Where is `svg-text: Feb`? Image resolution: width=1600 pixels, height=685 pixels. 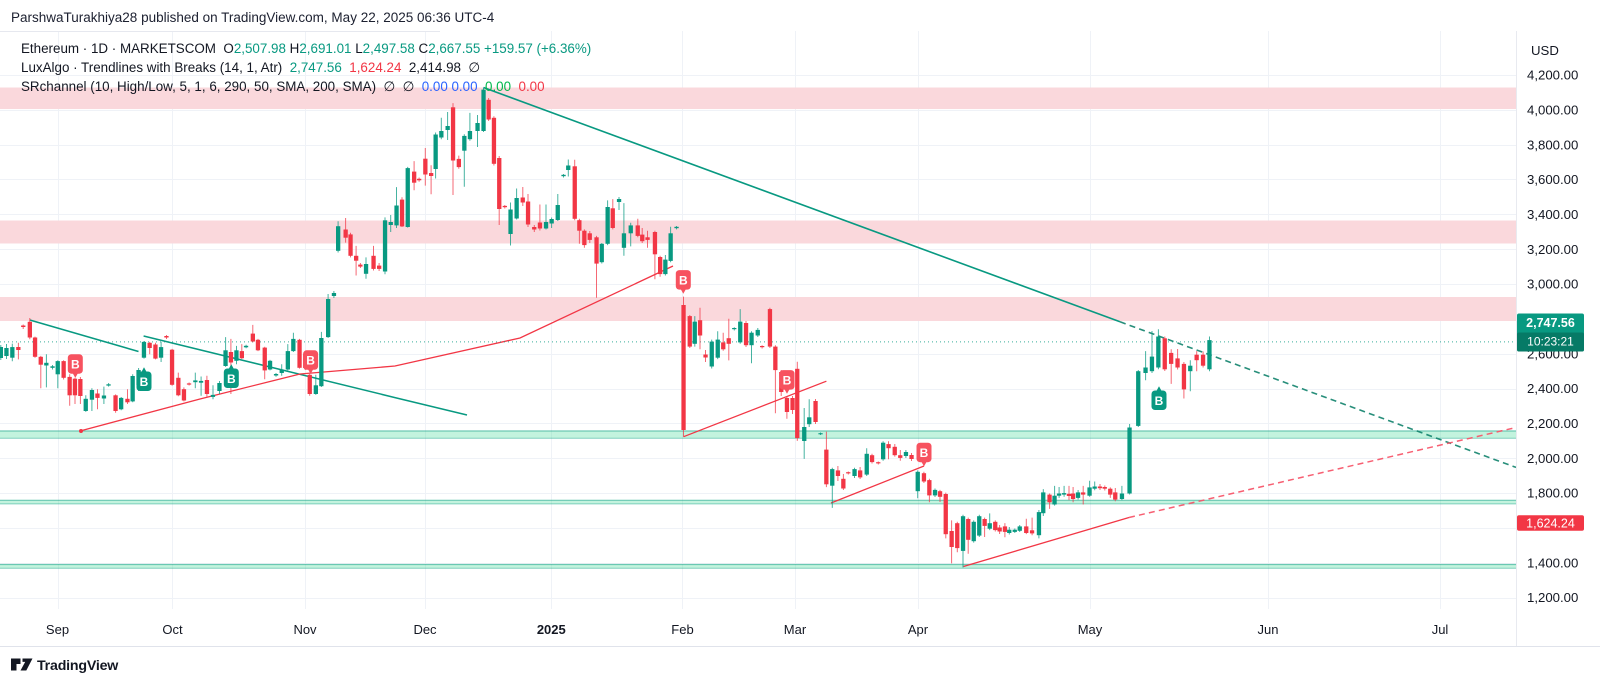
svg-text: Feb is located at coordinates (682, 629).